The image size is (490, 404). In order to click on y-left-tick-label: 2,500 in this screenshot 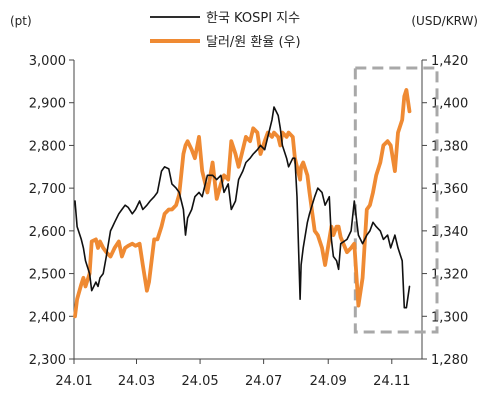, I will do `click(47, 275)`.